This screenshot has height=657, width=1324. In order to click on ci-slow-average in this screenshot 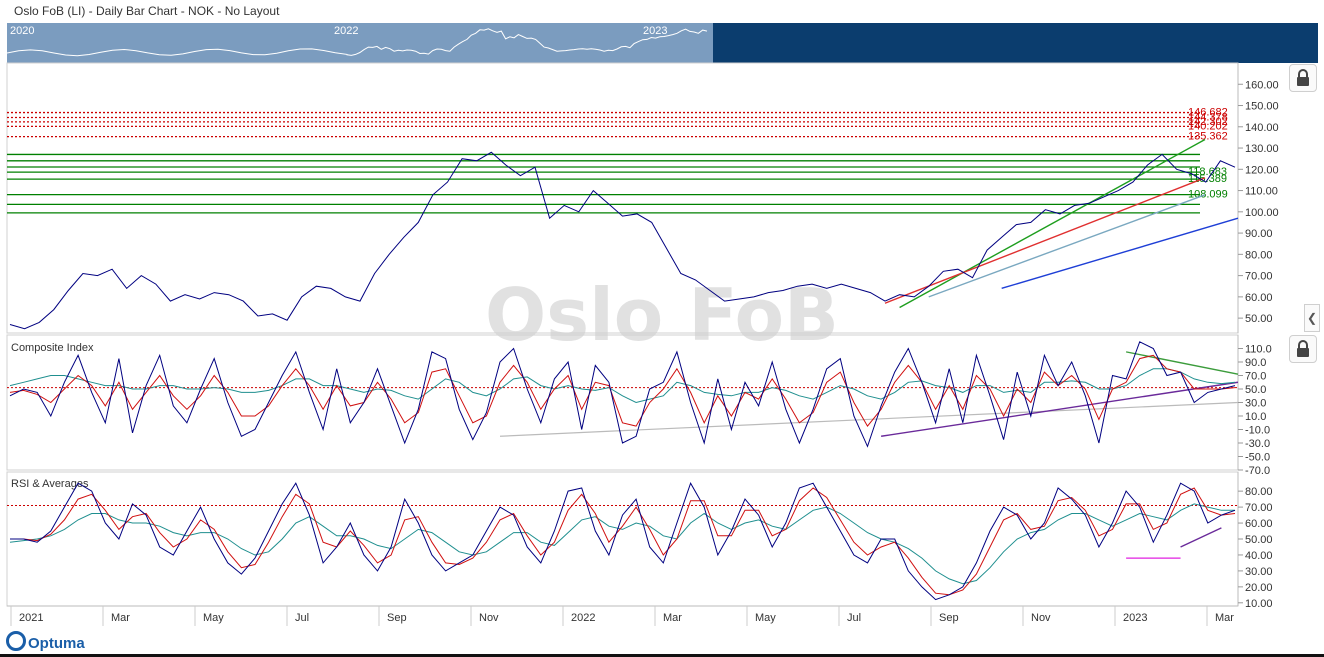, I will do `click(622, 386)`.